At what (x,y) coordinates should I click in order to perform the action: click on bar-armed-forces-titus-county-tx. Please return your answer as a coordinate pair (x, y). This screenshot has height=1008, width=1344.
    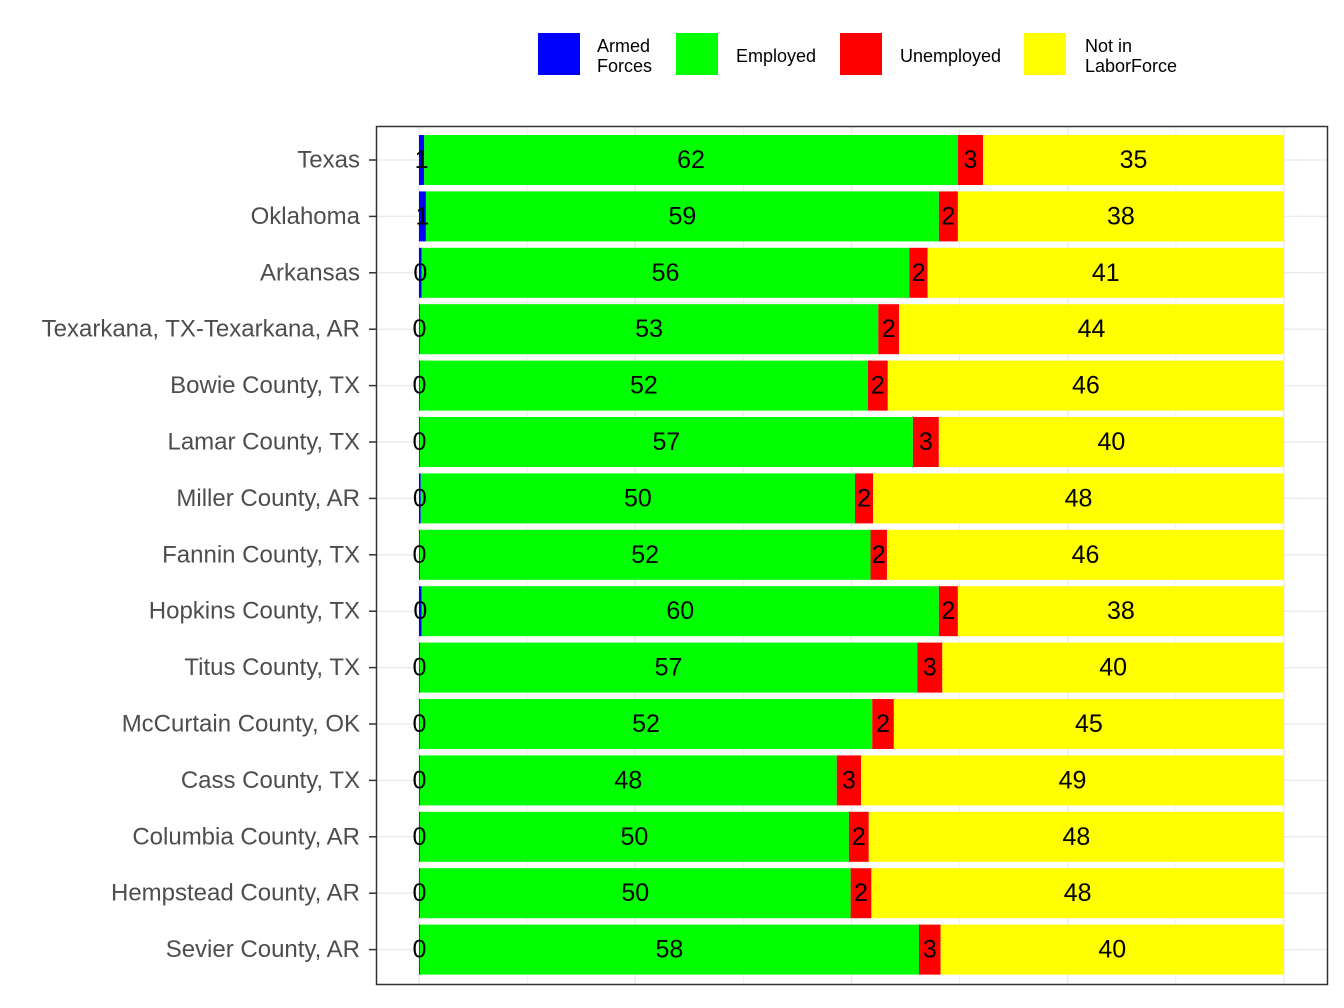
    Looking at the image, I should click on (419, 667).